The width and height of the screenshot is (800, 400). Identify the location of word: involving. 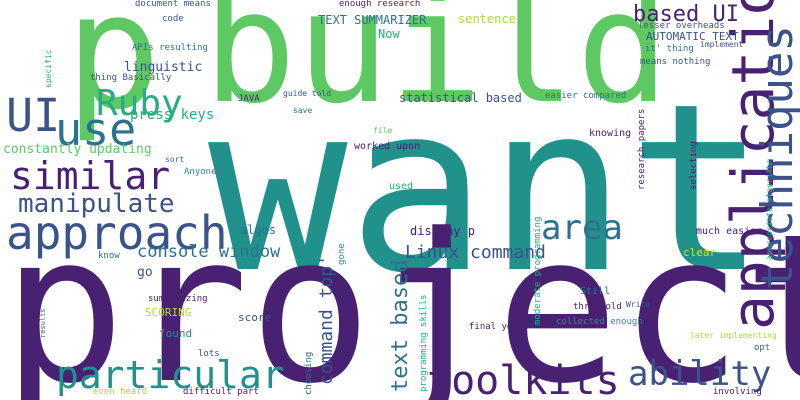
(737, 392).